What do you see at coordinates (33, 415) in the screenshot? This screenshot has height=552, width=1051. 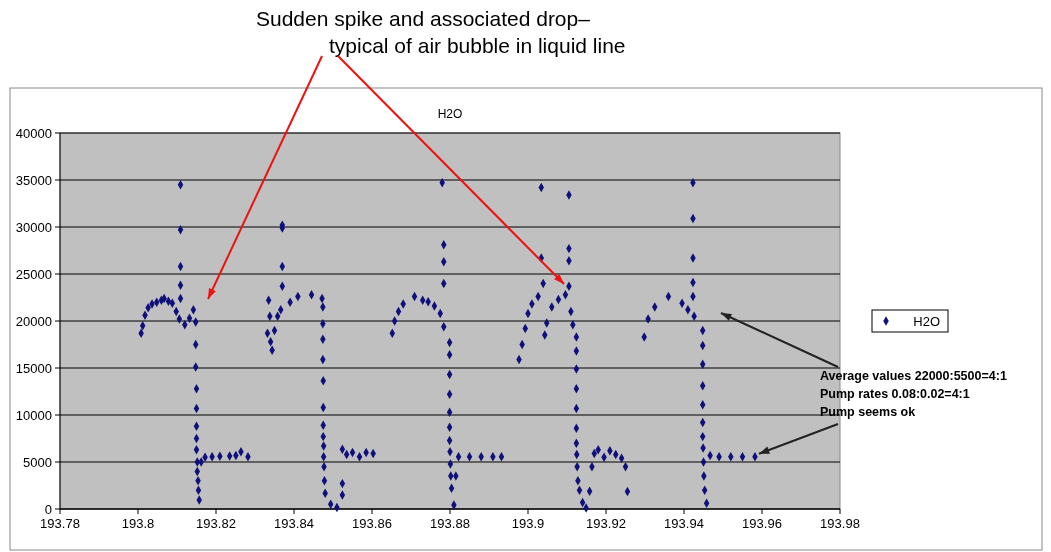 I see `y-tick-label: 10000` at bounding box center [33, 415].